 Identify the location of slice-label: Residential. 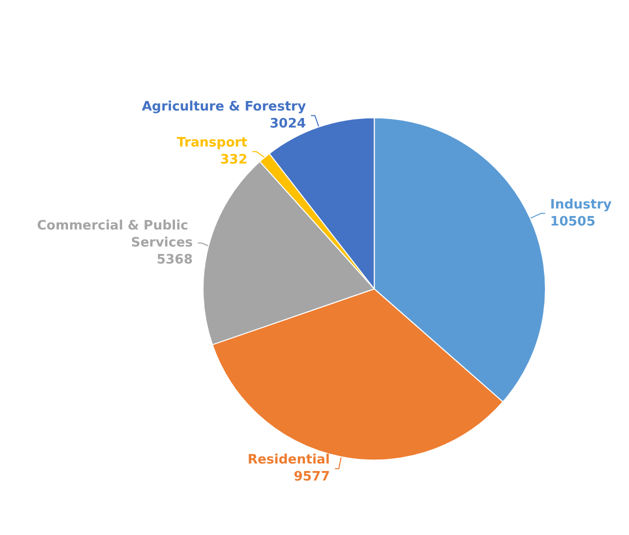
(289, 460).